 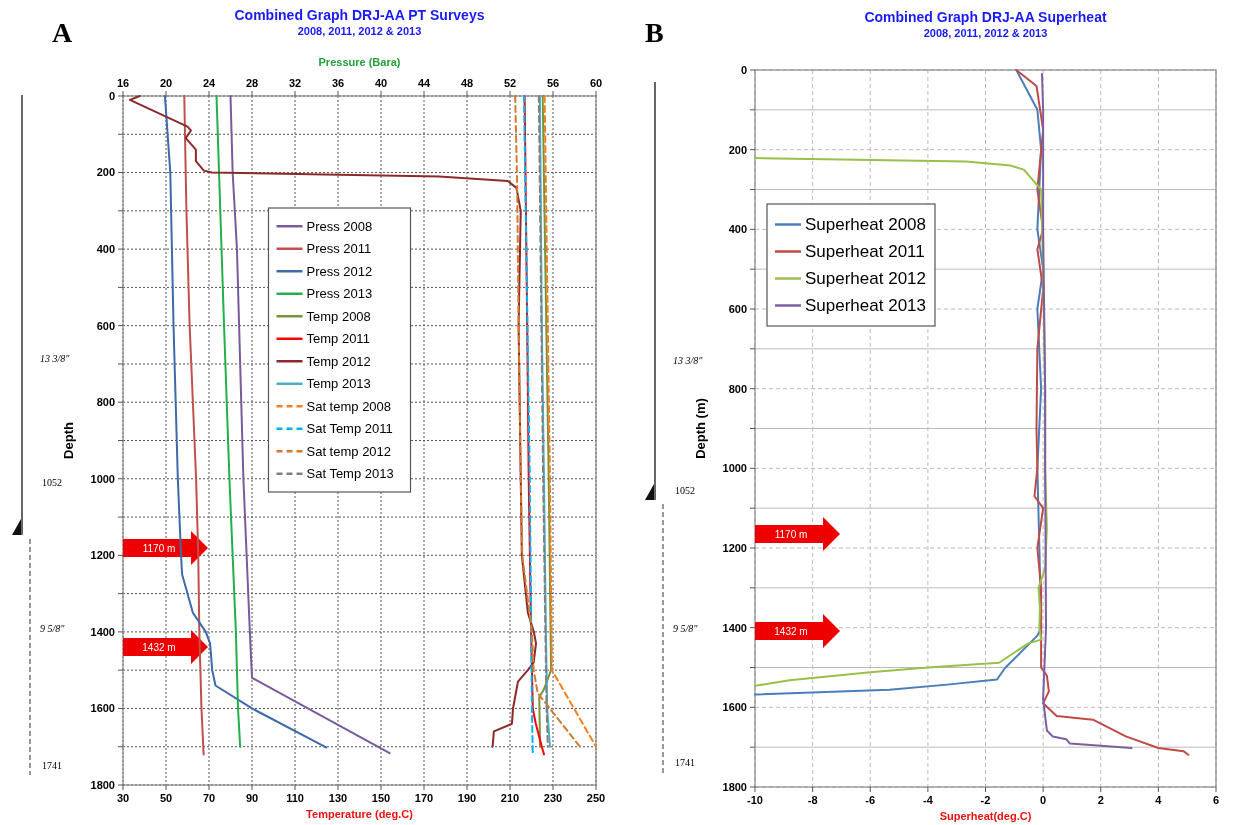 What do you see at coordinates (865, 252) in the screenshot?
I see `legend-label: Superheat 2011` at bounding box center [865, 252].